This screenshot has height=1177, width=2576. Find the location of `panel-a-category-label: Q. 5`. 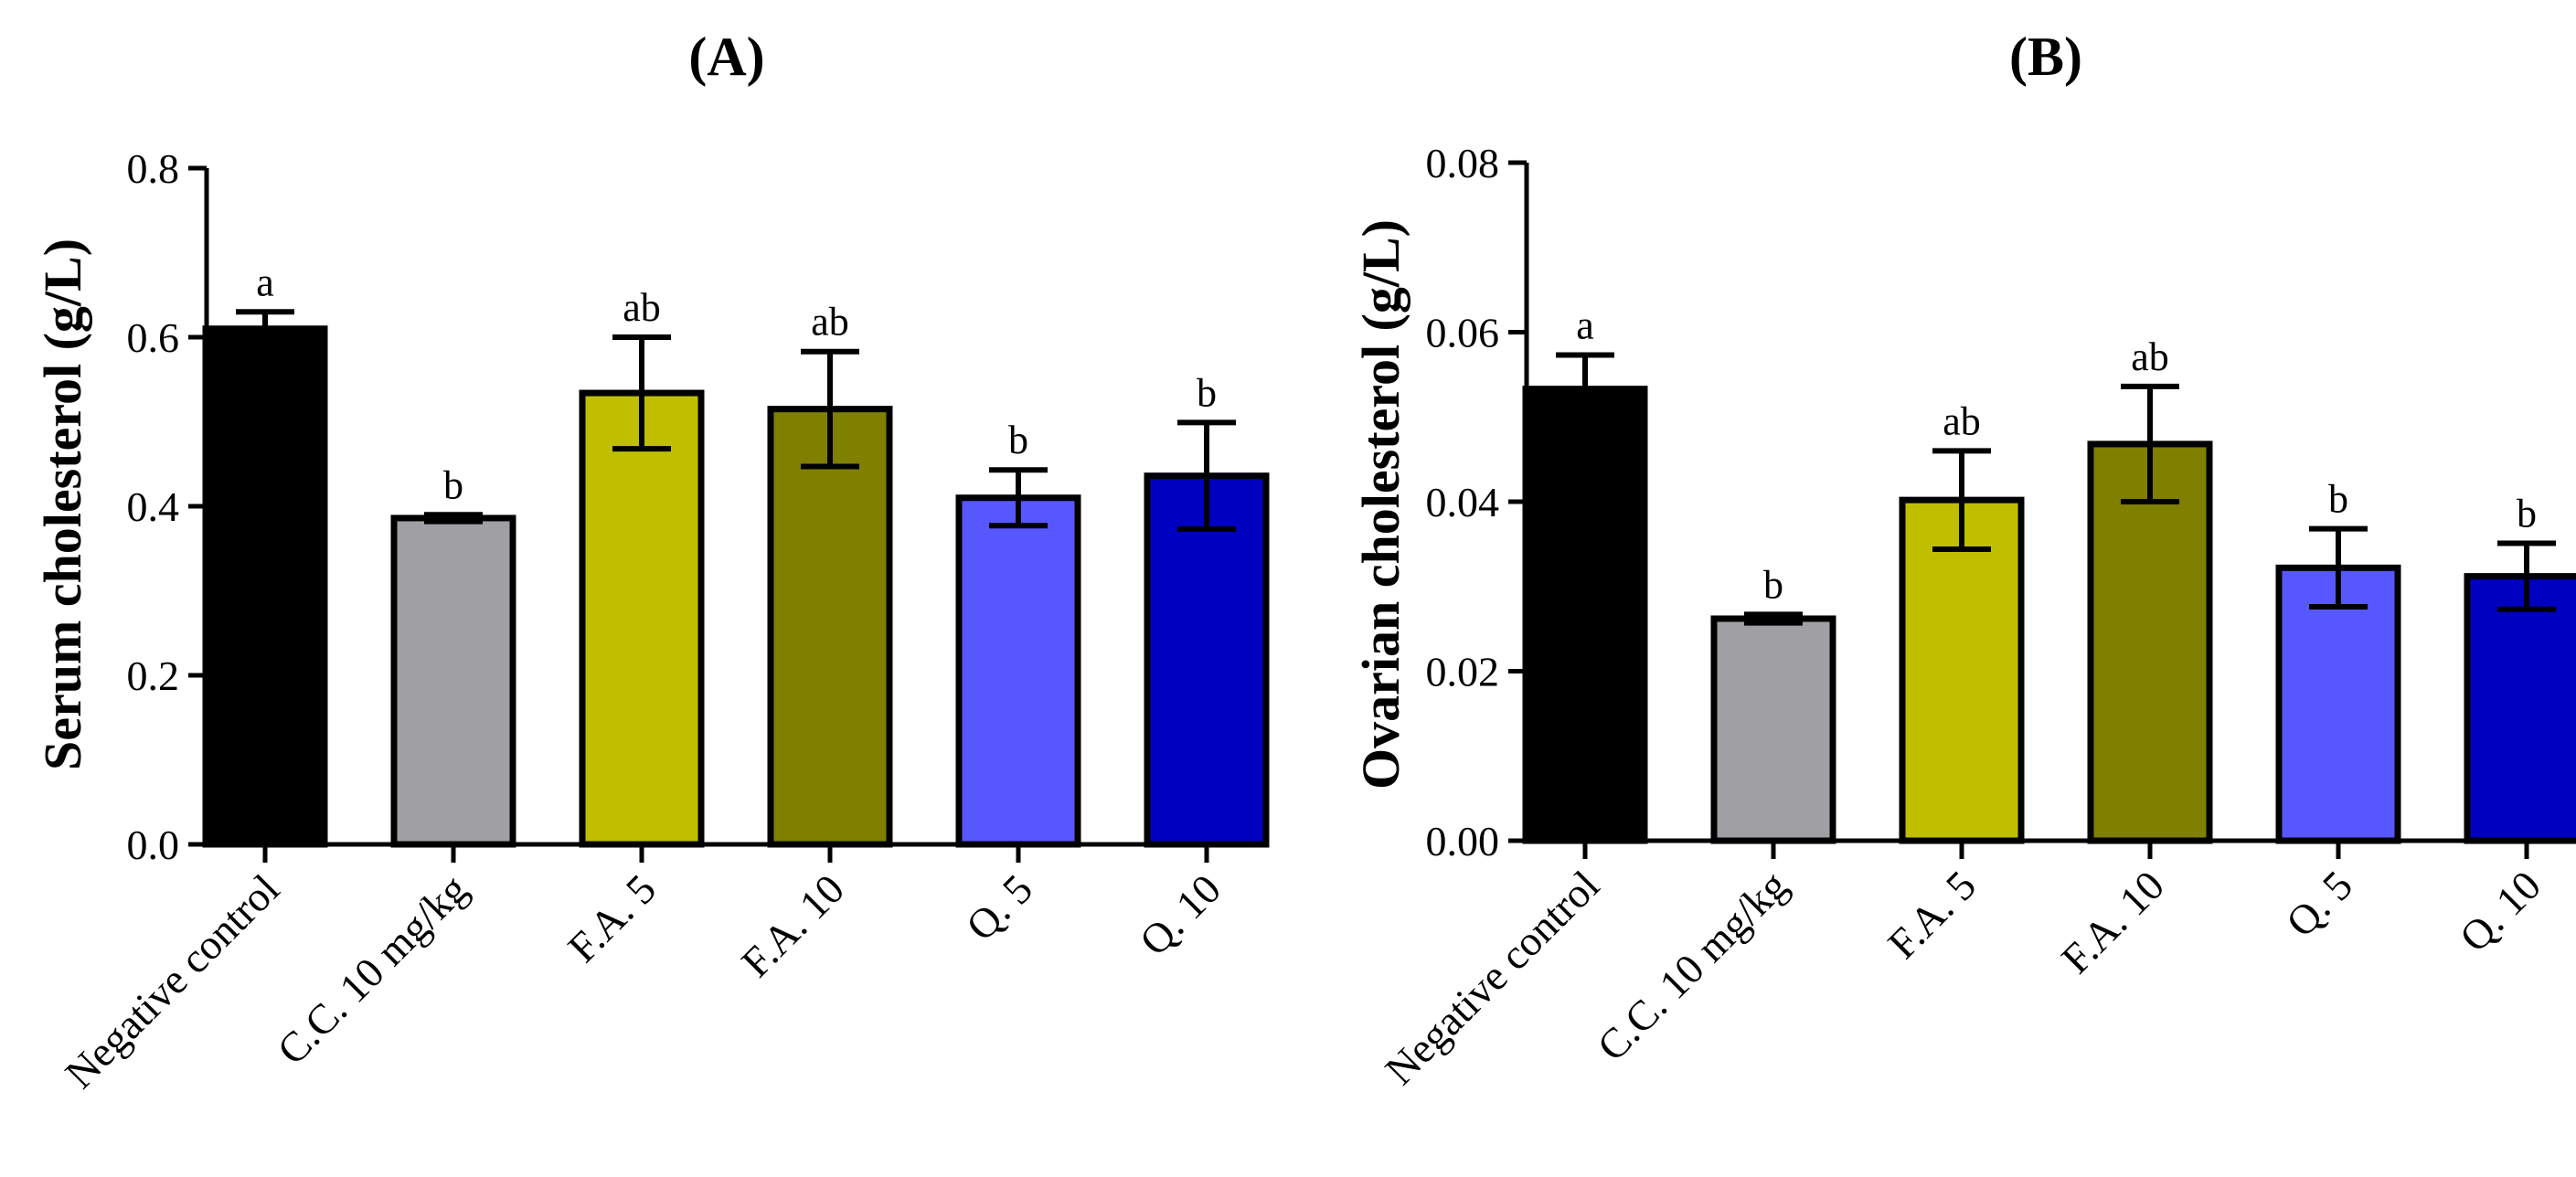

panel-a-category-label: Q. 5 is located at coordinates (999, 907).